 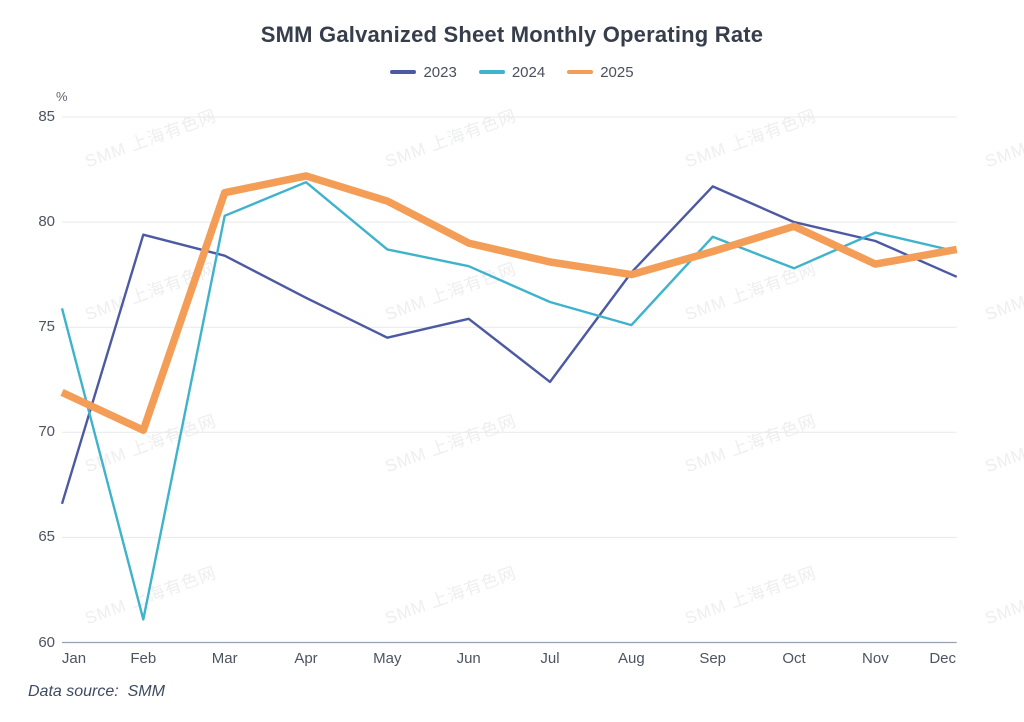 I want to click on legend-label-2025: 2025, so click(x=617, y=72).